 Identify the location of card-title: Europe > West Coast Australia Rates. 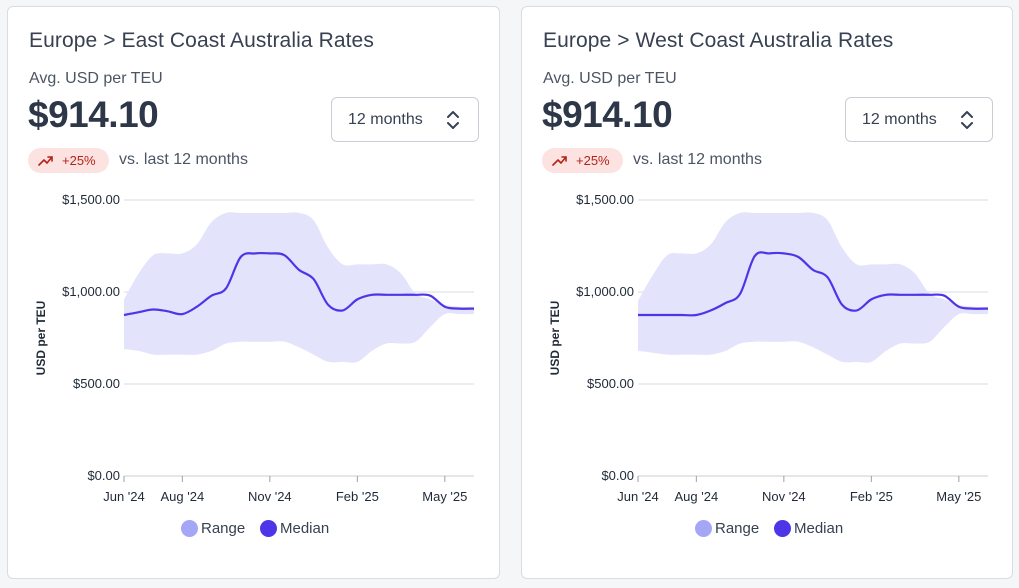
(718, 40).